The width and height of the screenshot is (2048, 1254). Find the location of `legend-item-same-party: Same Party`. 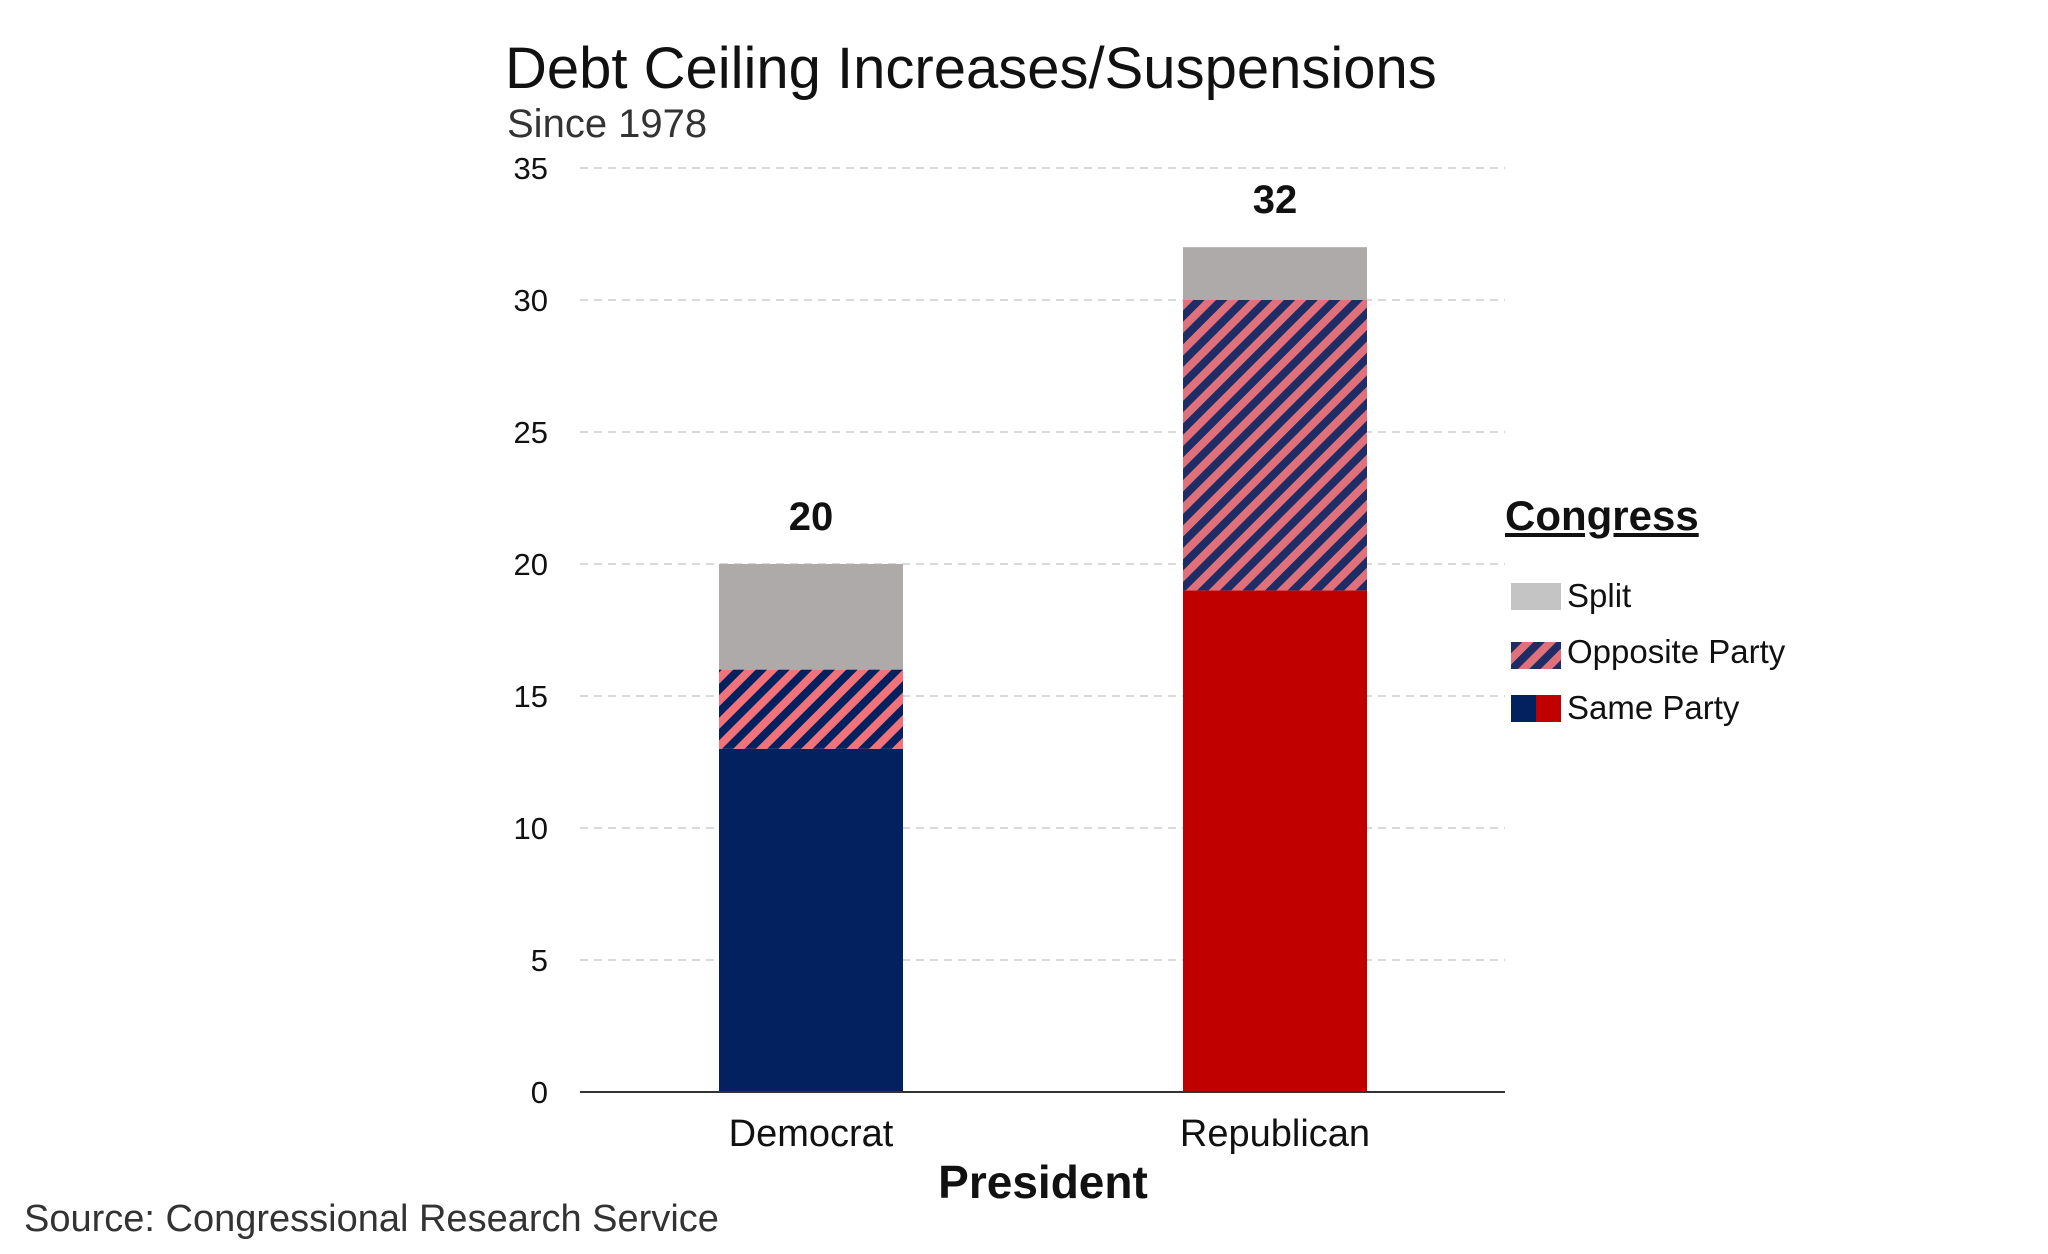

legend-item-same-party: Same Party is located at coordinates (1645, 708).